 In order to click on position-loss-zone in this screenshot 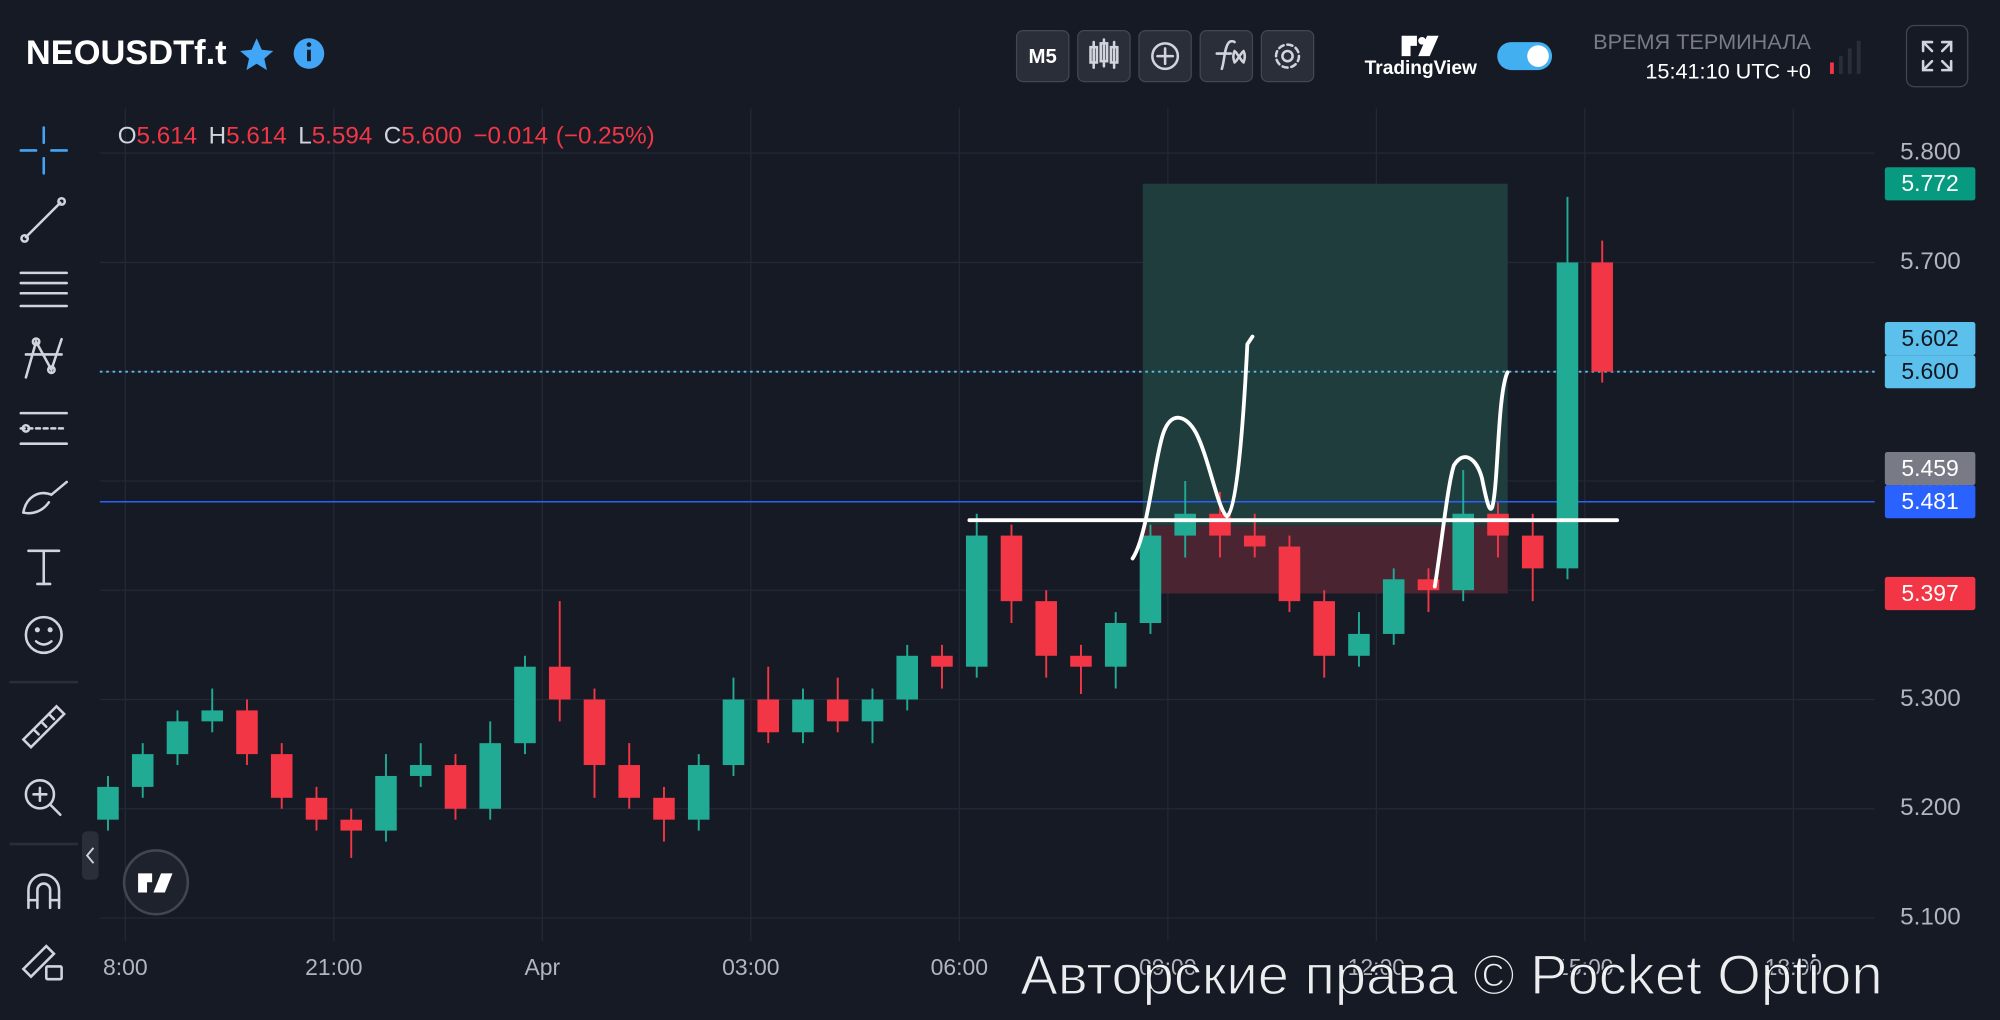, I will do `click(1325, 559)`.